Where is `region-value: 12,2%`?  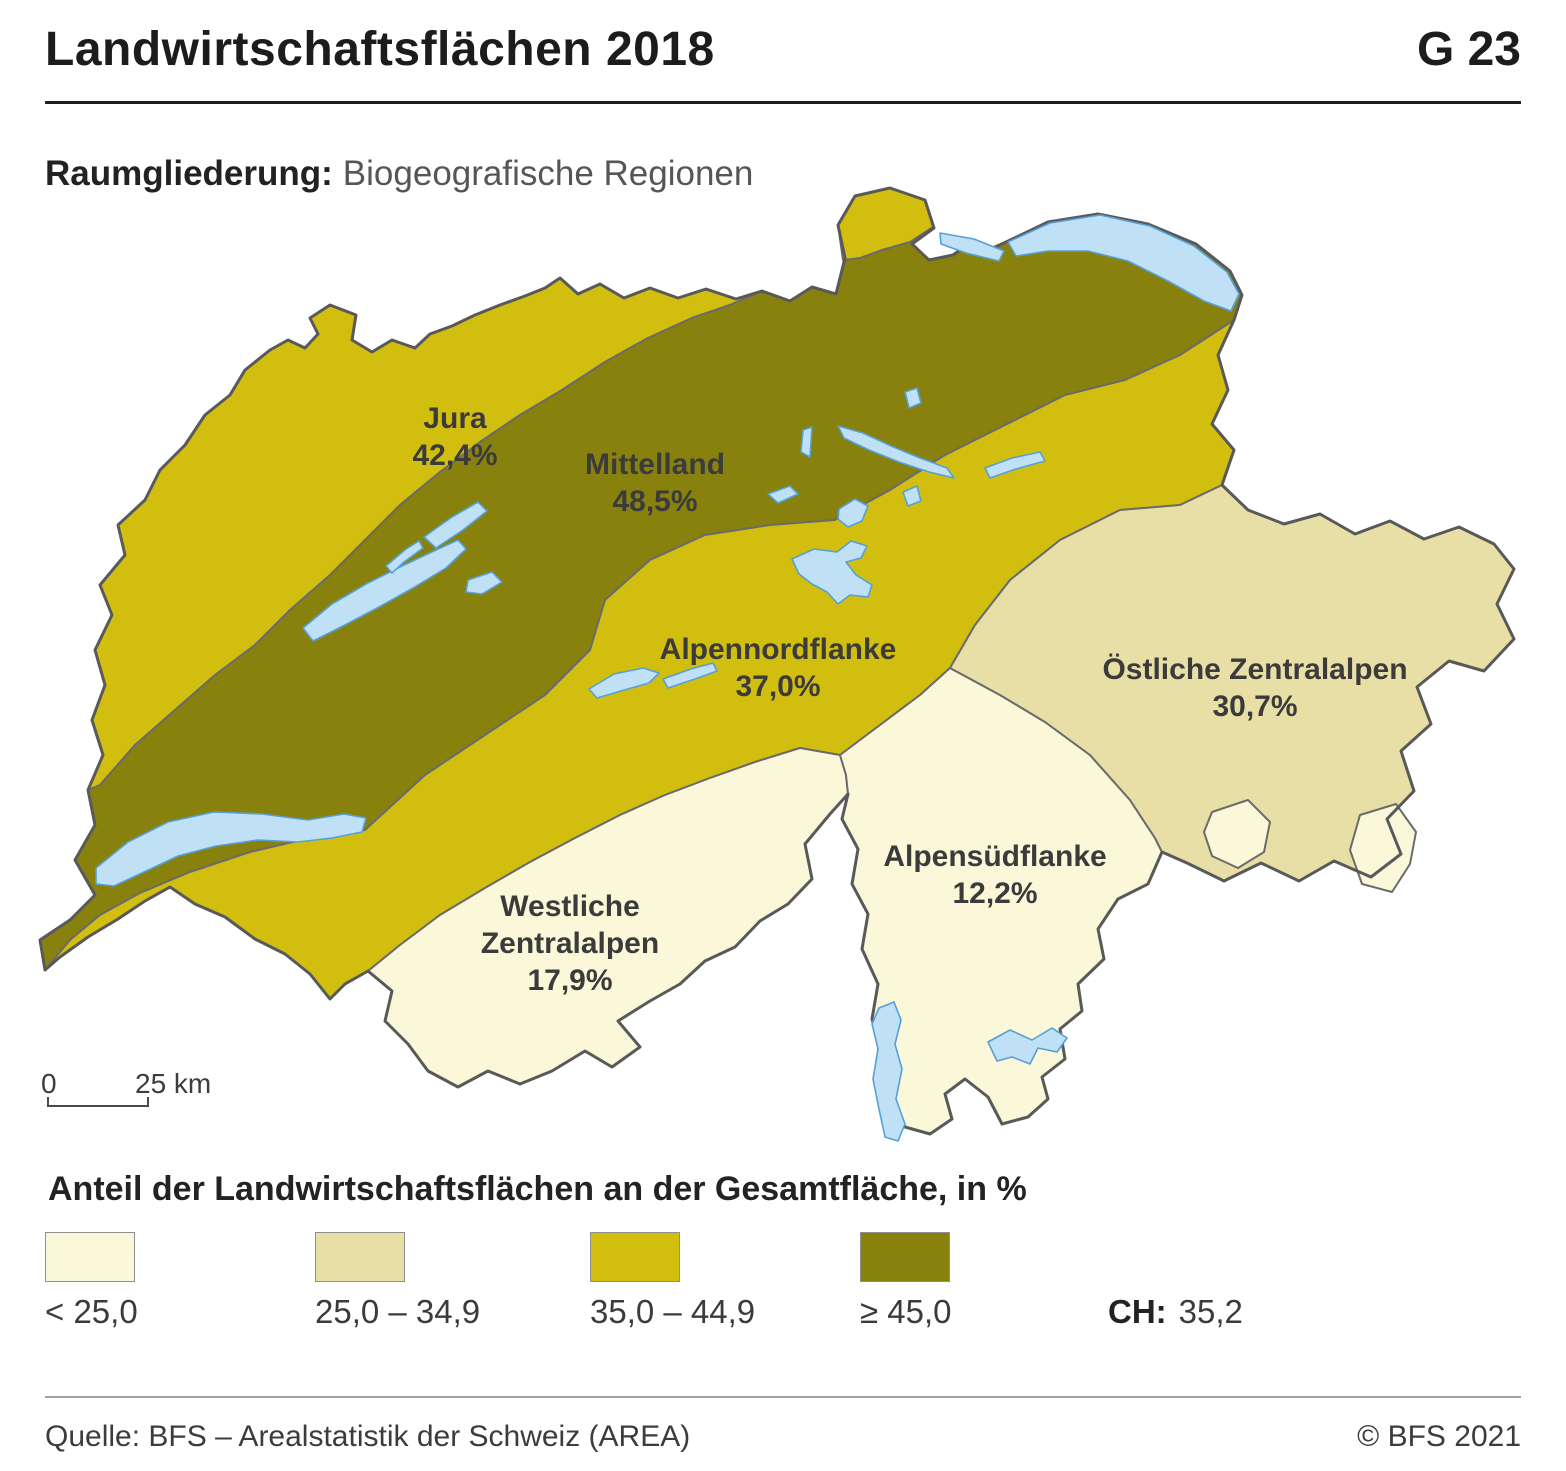 region-value: 12,2% is located at coordinates (995, 893).